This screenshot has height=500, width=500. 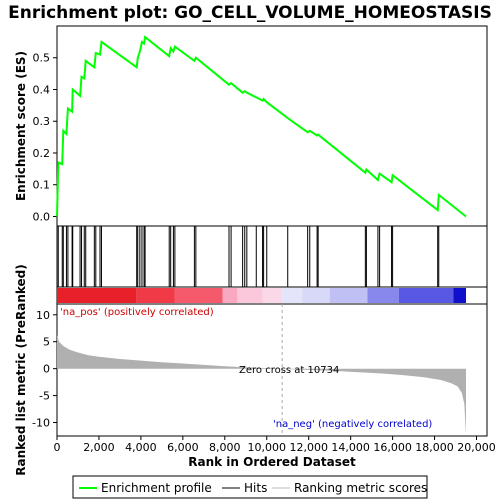 What do you see at coordinates (99, 447) in the screenshot?
I see `x-tick-label: 2,000` at bounding box center [99, 447].